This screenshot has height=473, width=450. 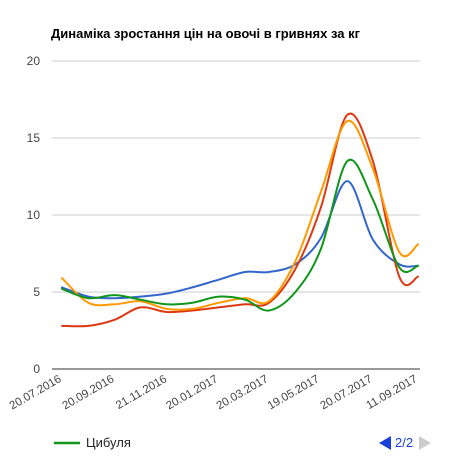 What do you see at coordinates (243, 392) in the screenshot?
I see `x-tick-label-4: 20.03.2017` at bounding box center [243, 392].